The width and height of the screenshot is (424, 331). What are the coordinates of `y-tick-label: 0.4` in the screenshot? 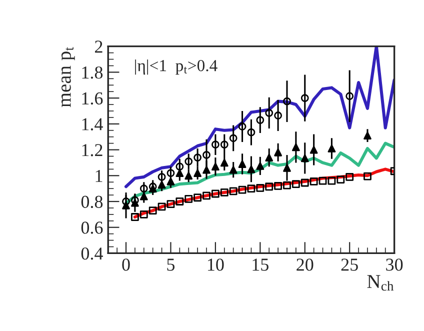 It's located at (92, 253).